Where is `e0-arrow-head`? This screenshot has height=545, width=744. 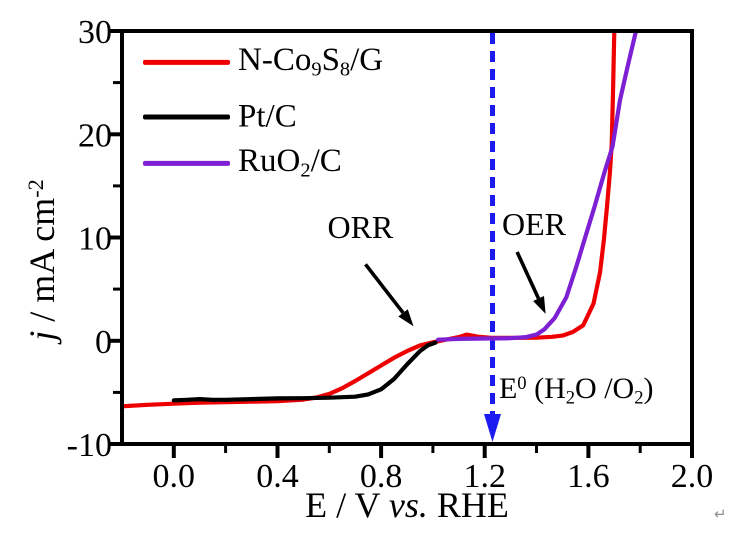 e0-arrow-head is located at coordinates (492, 428).